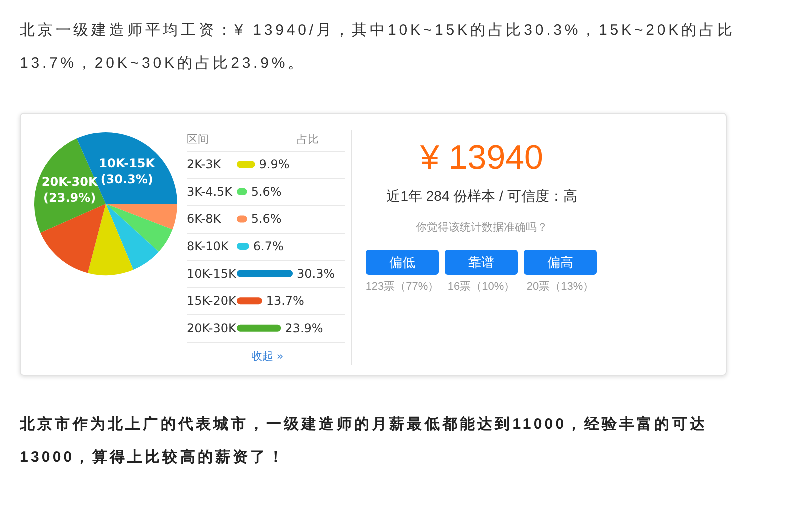 The height and width of the screenshot is (513, 785). I want to click on text: 北京一级建造师平均工资：¥ 13940/月，其中10K~15K的占比30.3%，15K~20K的占比13.7%，20K~30K的占比23.9%。, so click(378, 47).